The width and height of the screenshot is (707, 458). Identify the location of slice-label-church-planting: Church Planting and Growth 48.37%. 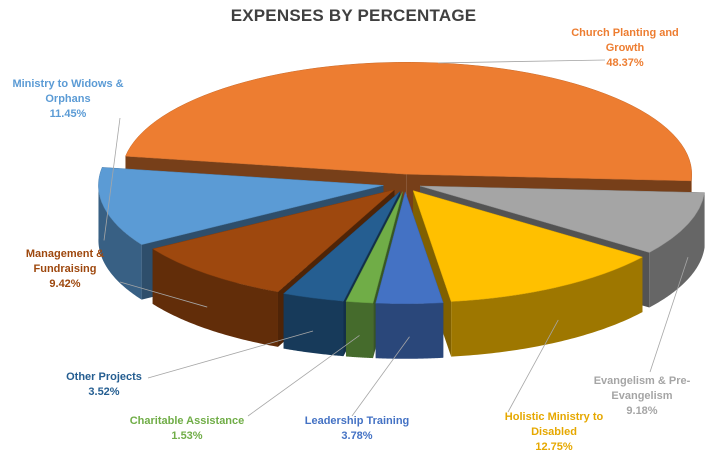
(625, 48).